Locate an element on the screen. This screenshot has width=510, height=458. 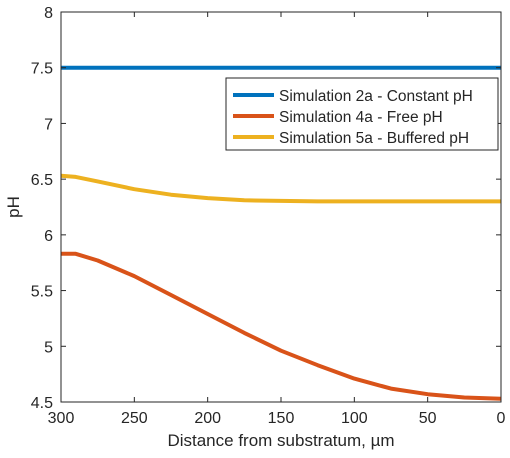
y-tick-label: 7 is located at coordinates (48, 124).